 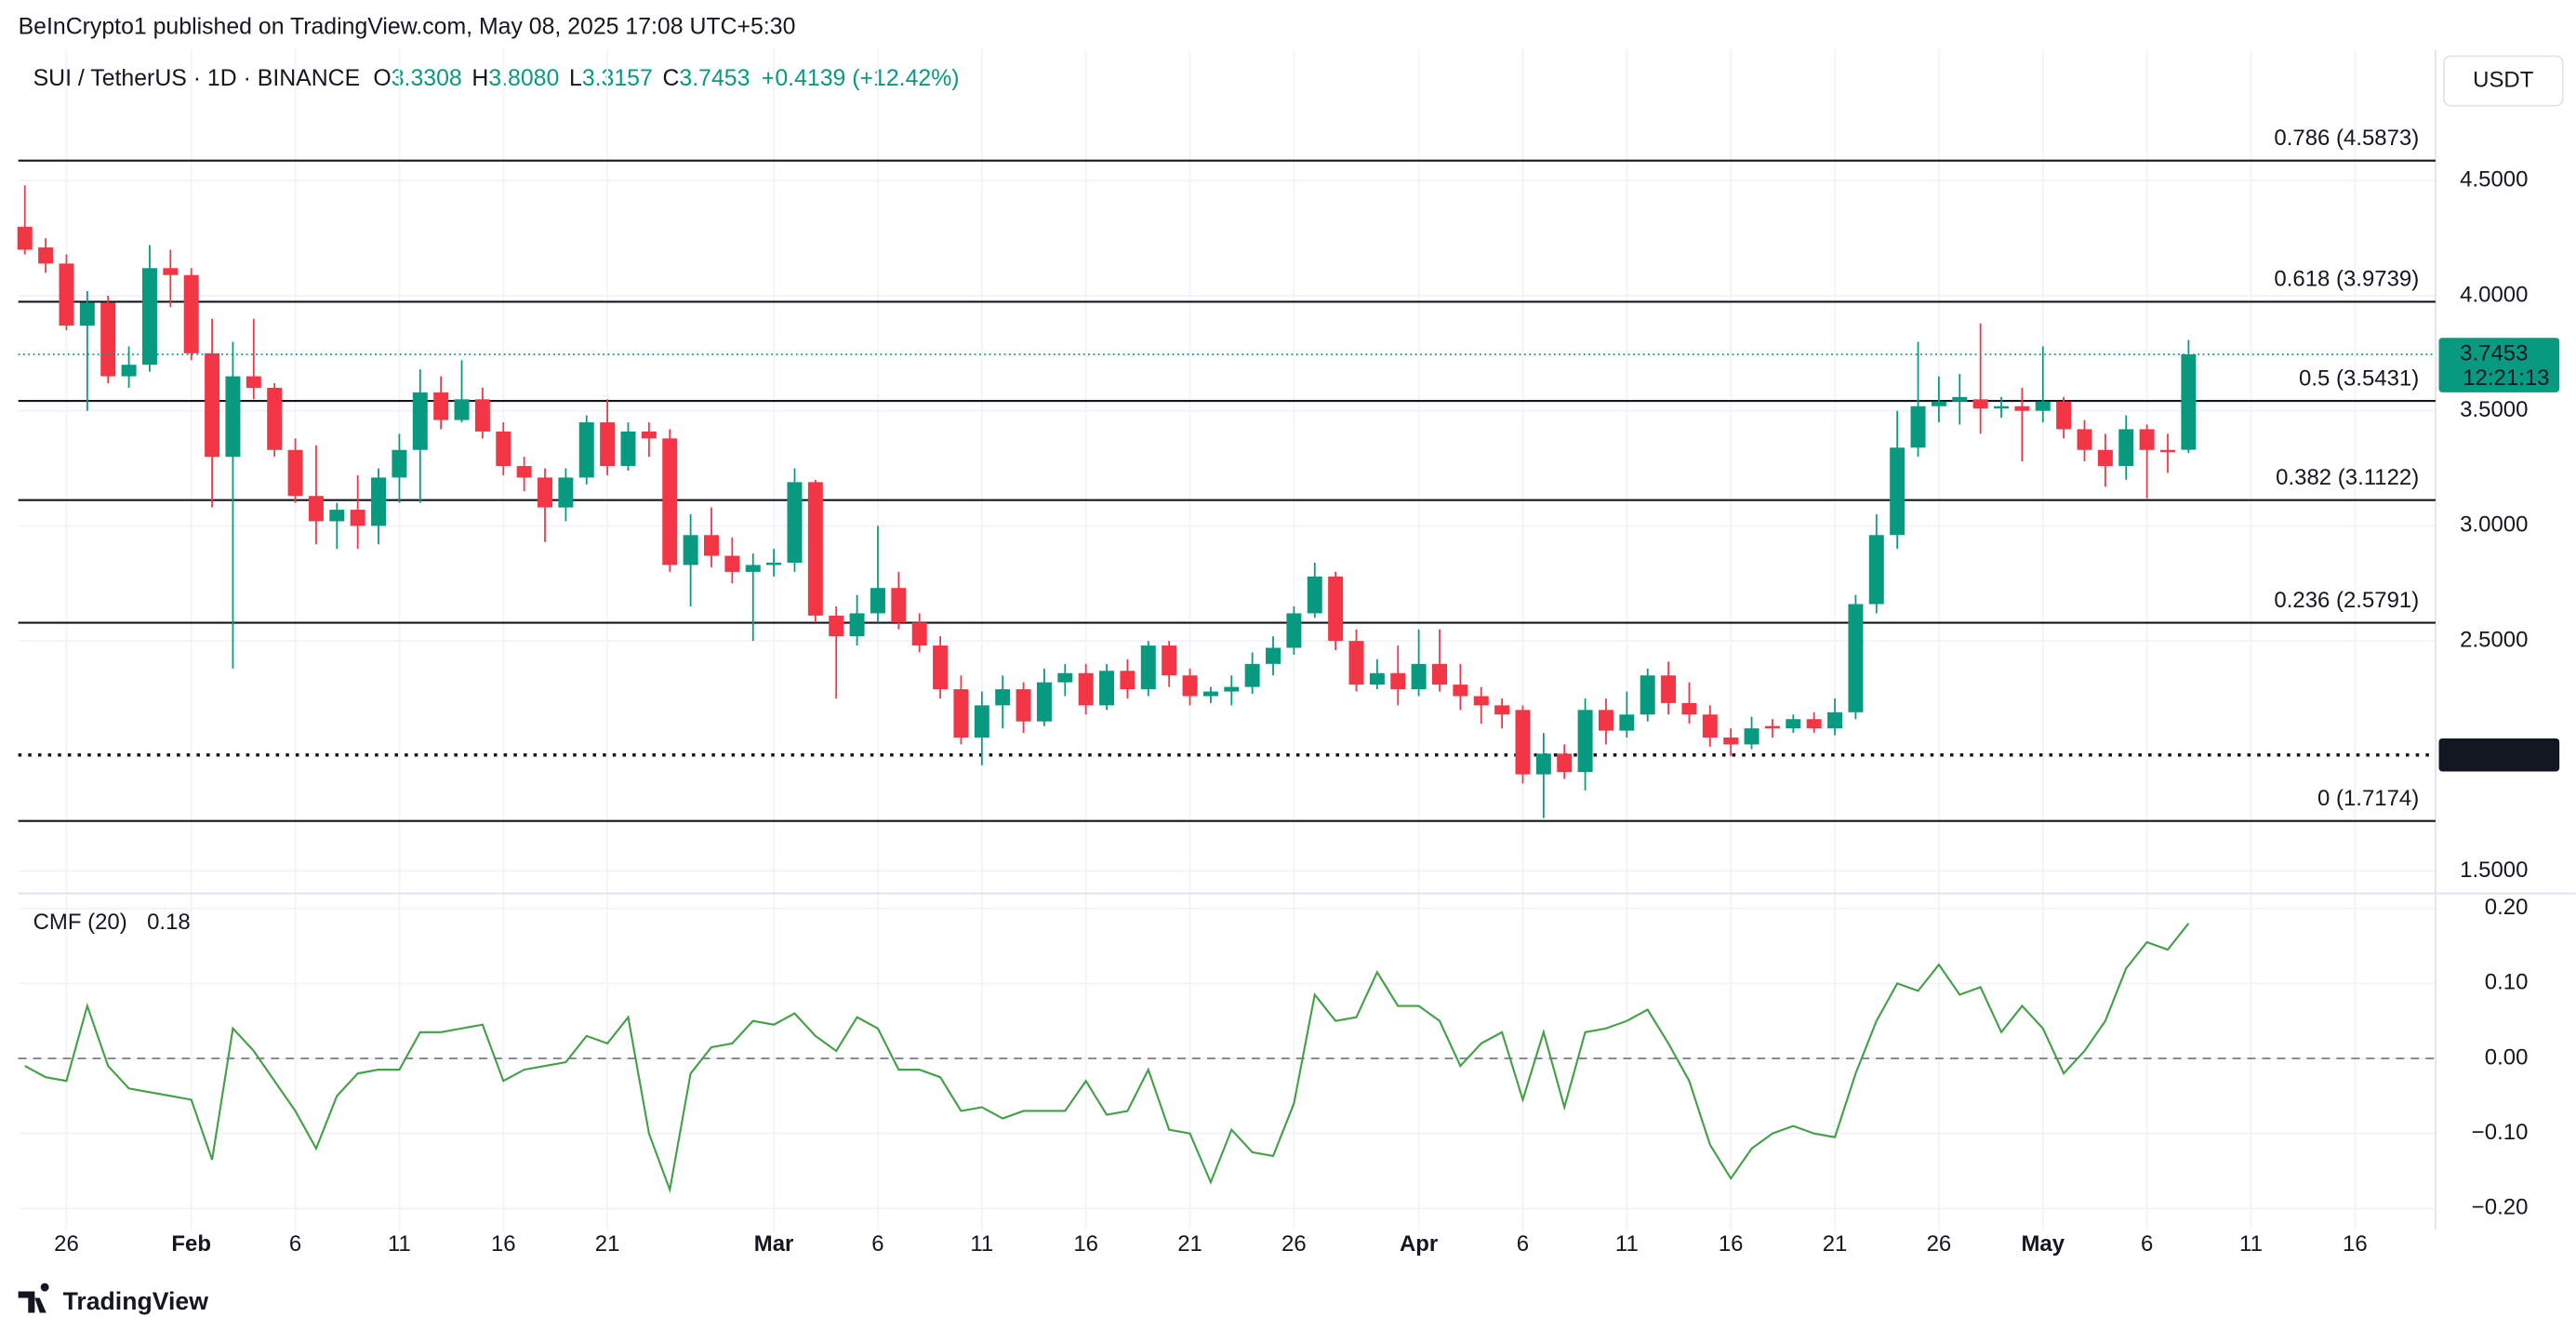 I want to click on ohlc-value: 3.3308, so click(x=427, y=78).